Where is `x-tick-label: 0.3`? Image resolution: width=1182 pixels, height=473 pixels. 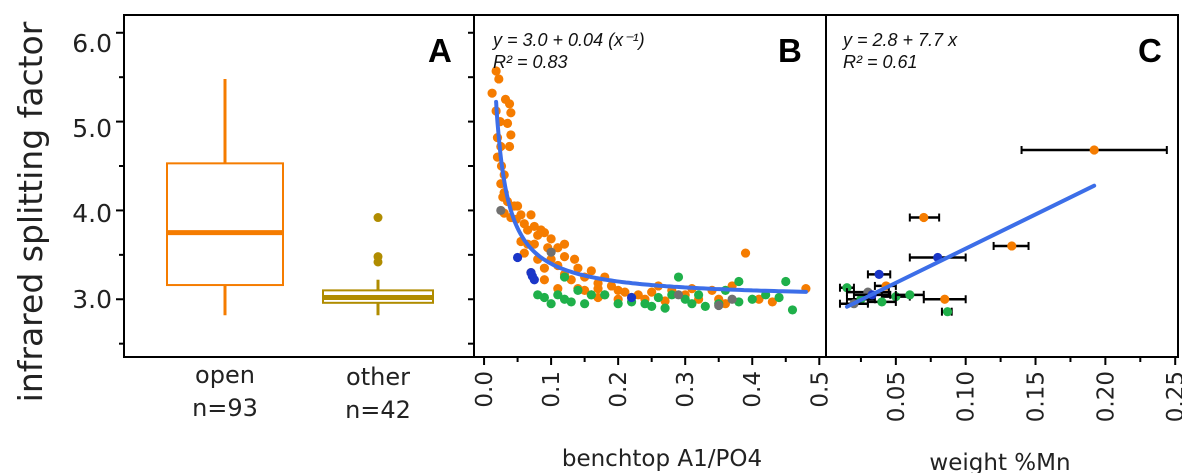
x-tick-label: 0.3 is located at coordinates (686, 389).